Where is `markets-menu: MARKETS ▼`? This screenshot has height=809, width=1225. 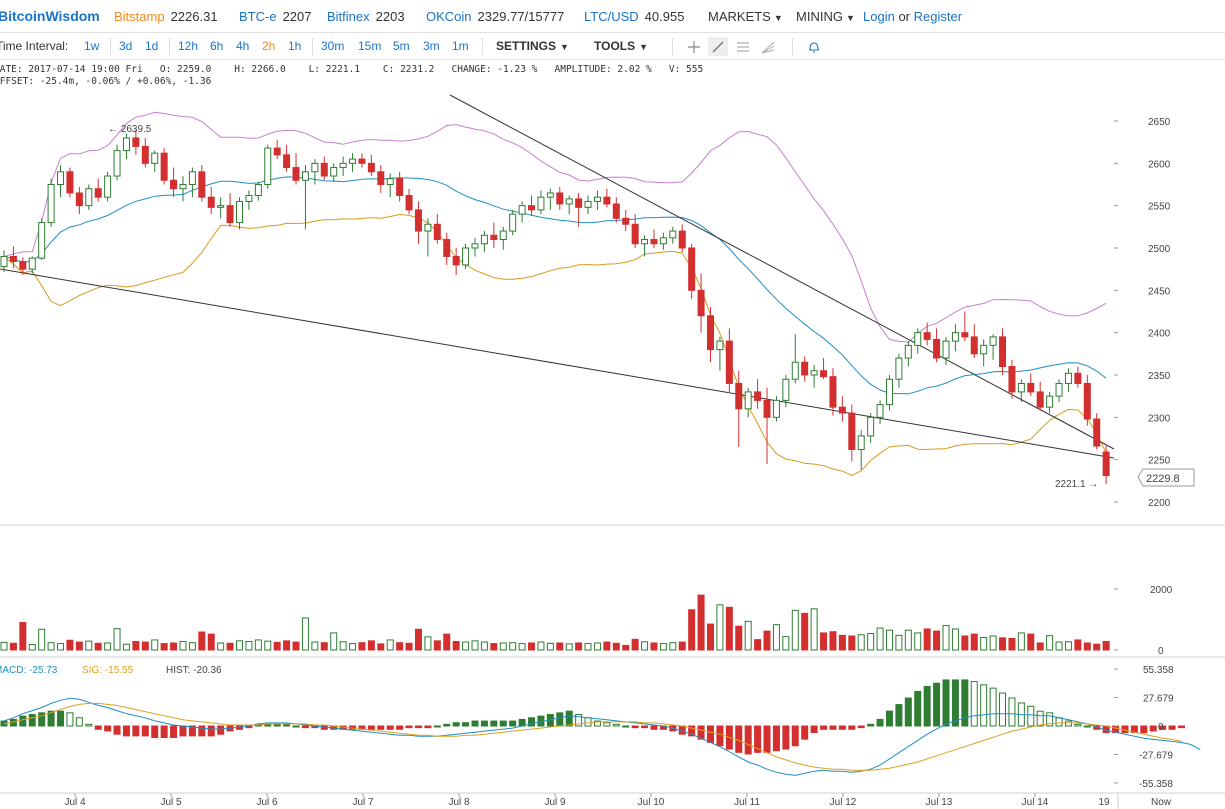
markets-menu: MARKETS ▼ is located at coordinates (745, 16).